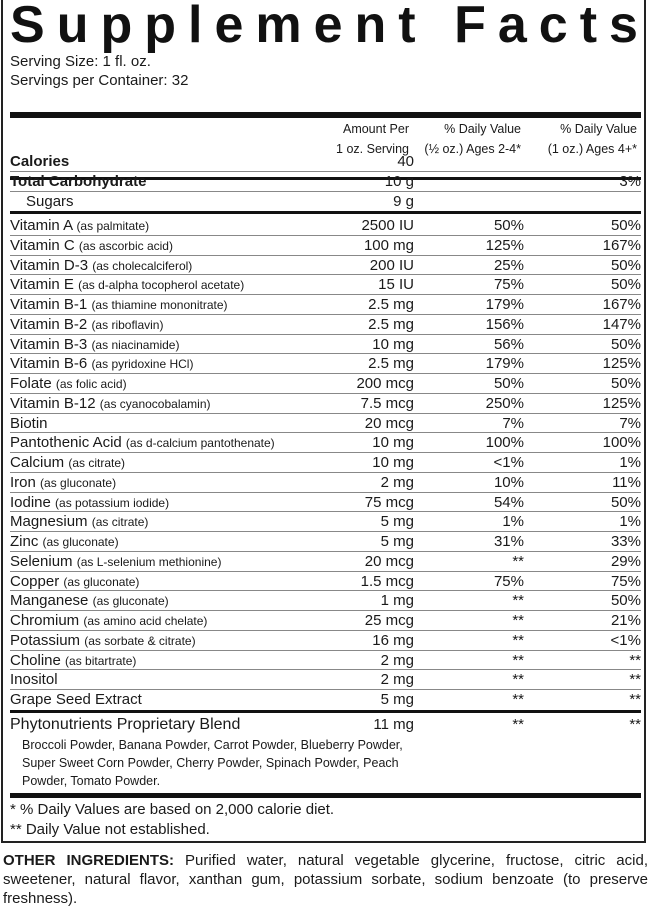 Image resolution: width=651 pixels, height=908 pixels. I want to click on nutrient-name: Inositol, so click(34, 680).